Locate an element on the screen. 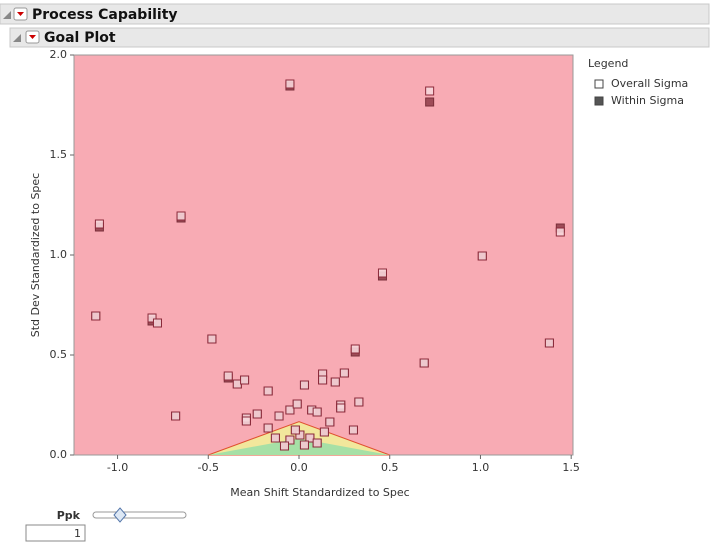  x-tick-label: 0.5 is located at coordinates (390, 467).